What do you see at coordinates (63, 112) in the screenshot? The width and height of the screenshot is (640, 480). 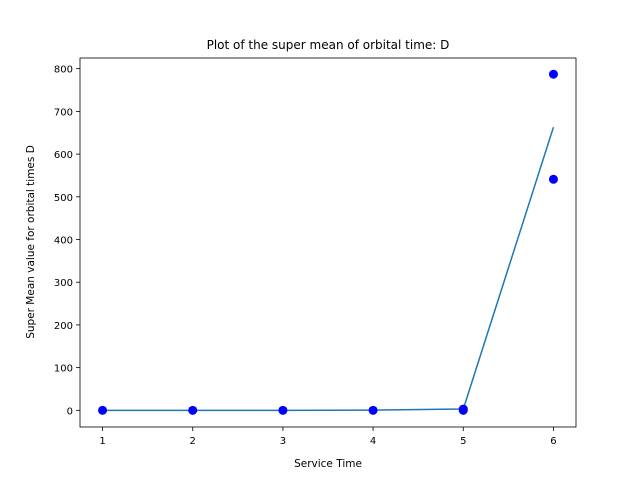 I see `y-tick-label: 700` at bounding box center [63, 112].